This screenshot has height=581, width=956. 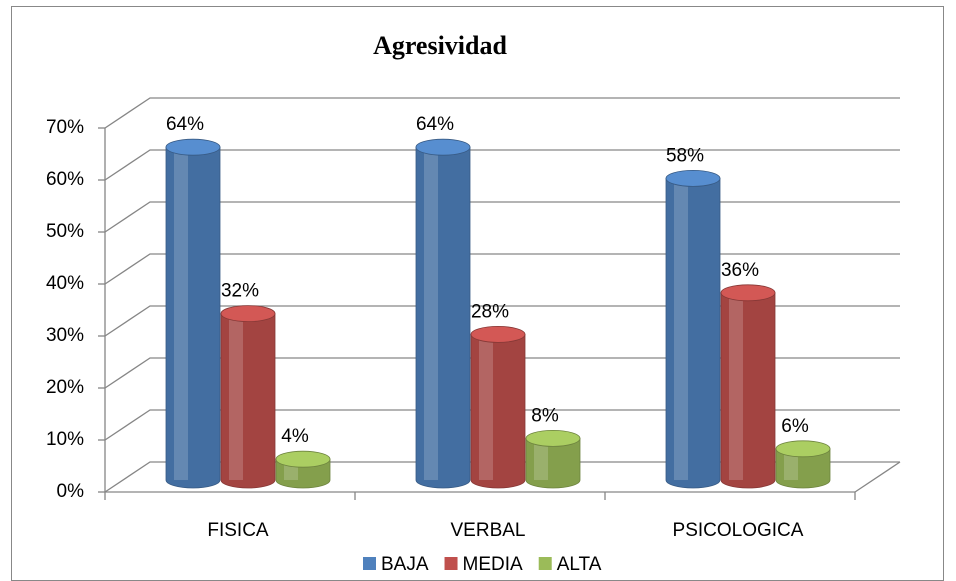 What do you see at coordinates (65, 335) in the screenshot?
I see `y-tick-label: 30%` at bounding box center [65, 335].